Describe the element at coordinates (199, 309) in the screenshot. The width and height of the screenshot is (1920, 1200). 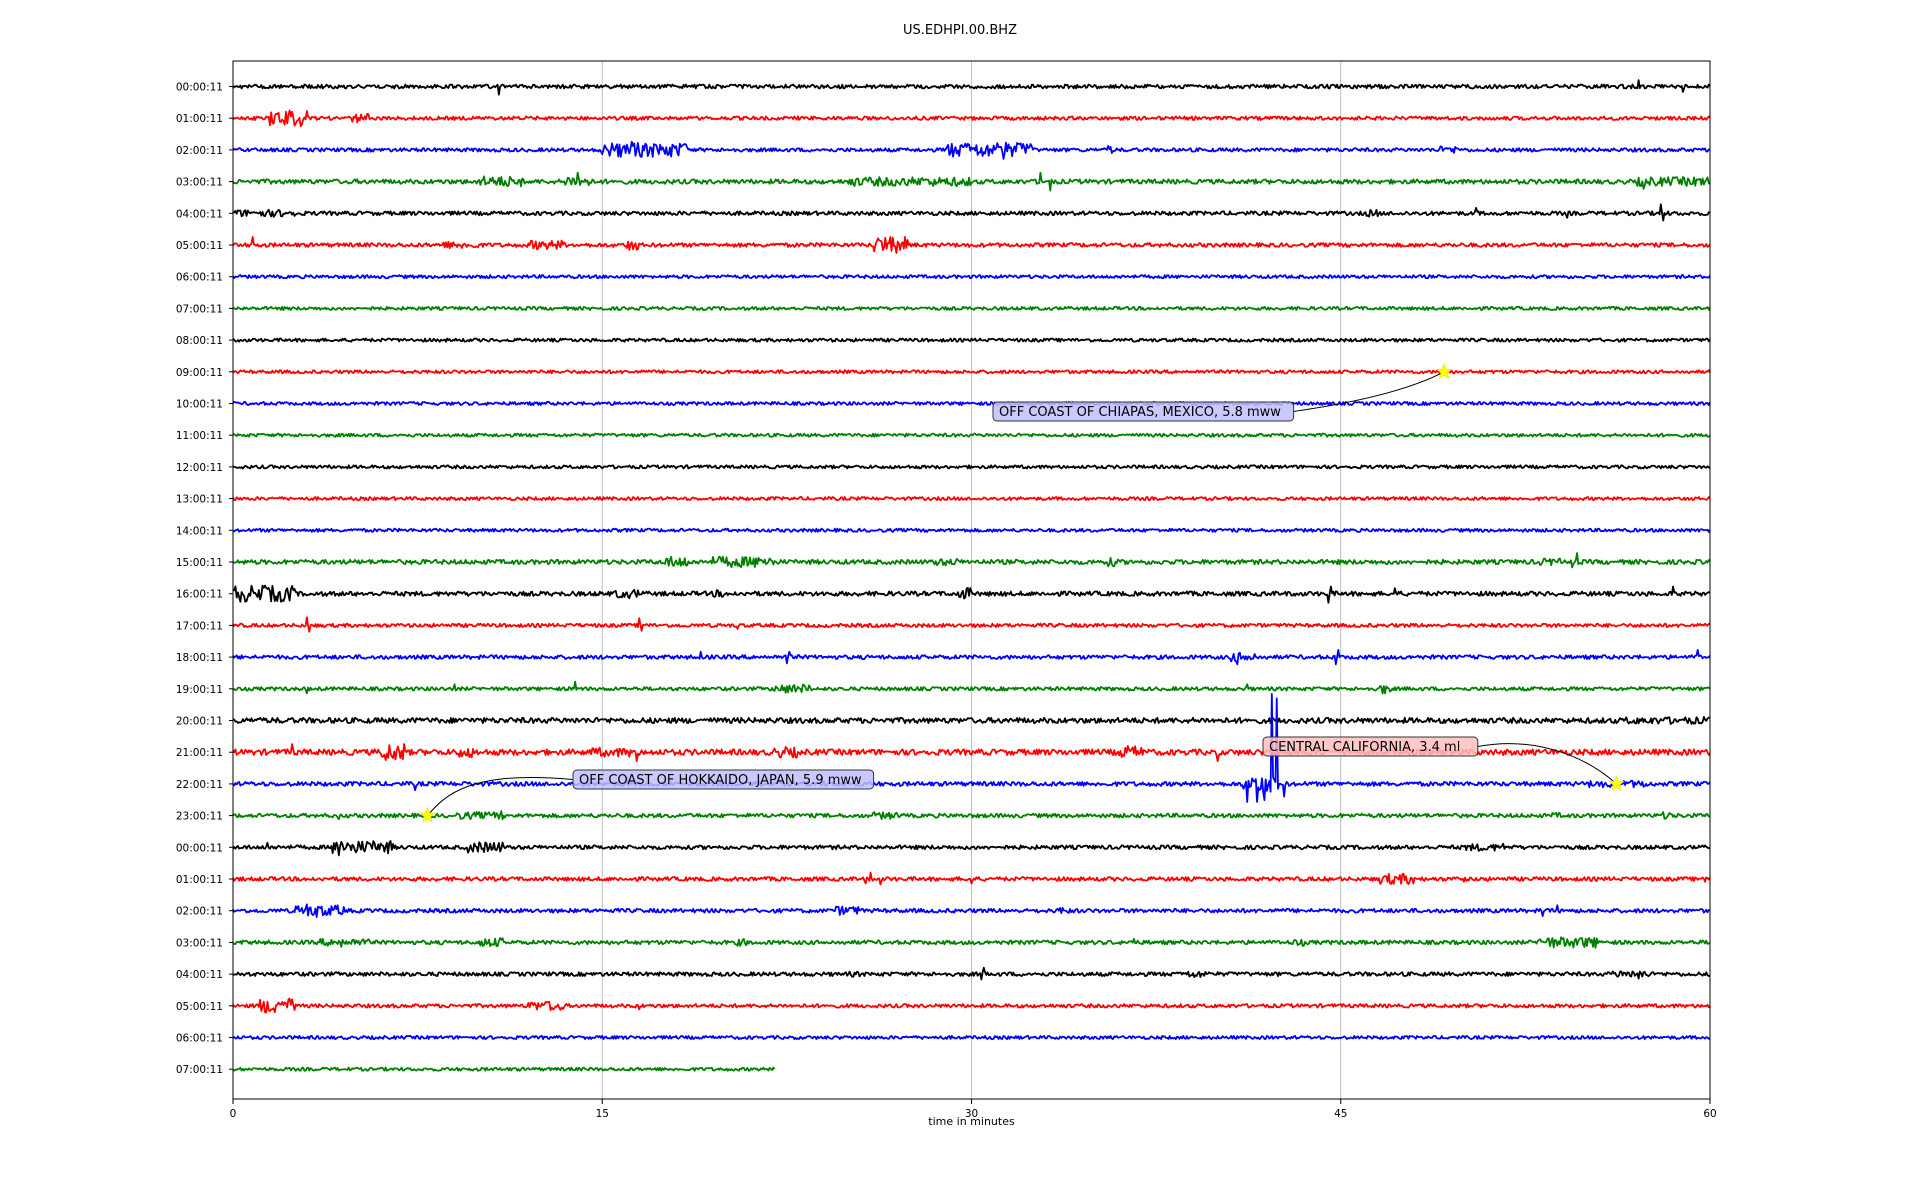
I see `row-label-7: 07:00:11` at that location.